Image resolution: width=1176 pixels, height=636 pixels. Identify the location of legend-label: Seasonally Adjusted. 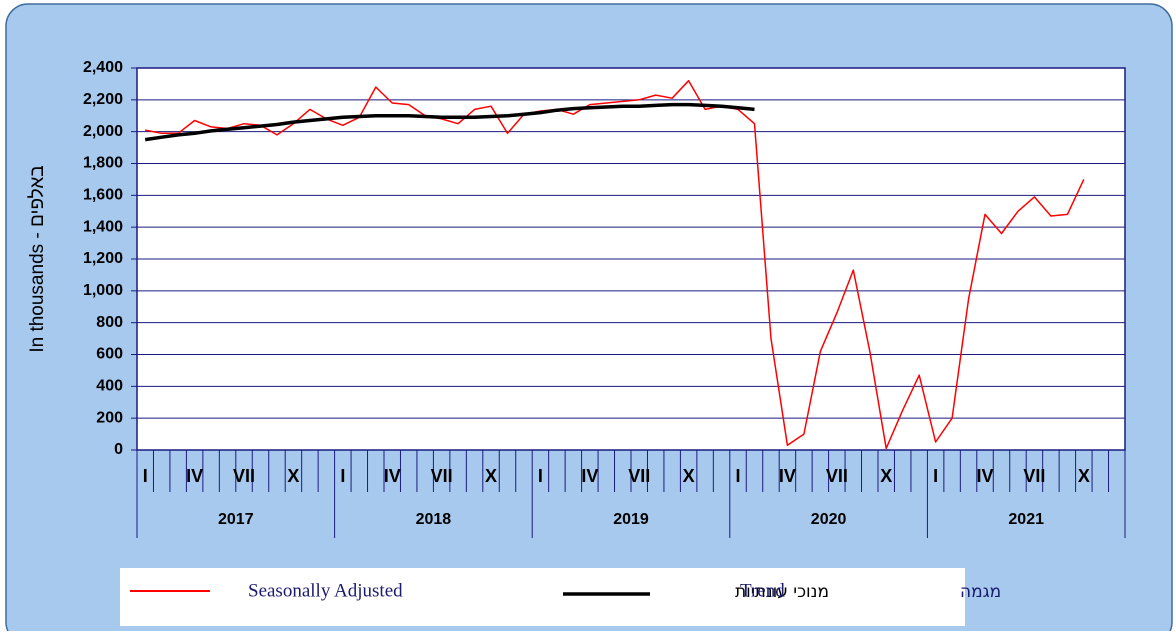
(325, 590).